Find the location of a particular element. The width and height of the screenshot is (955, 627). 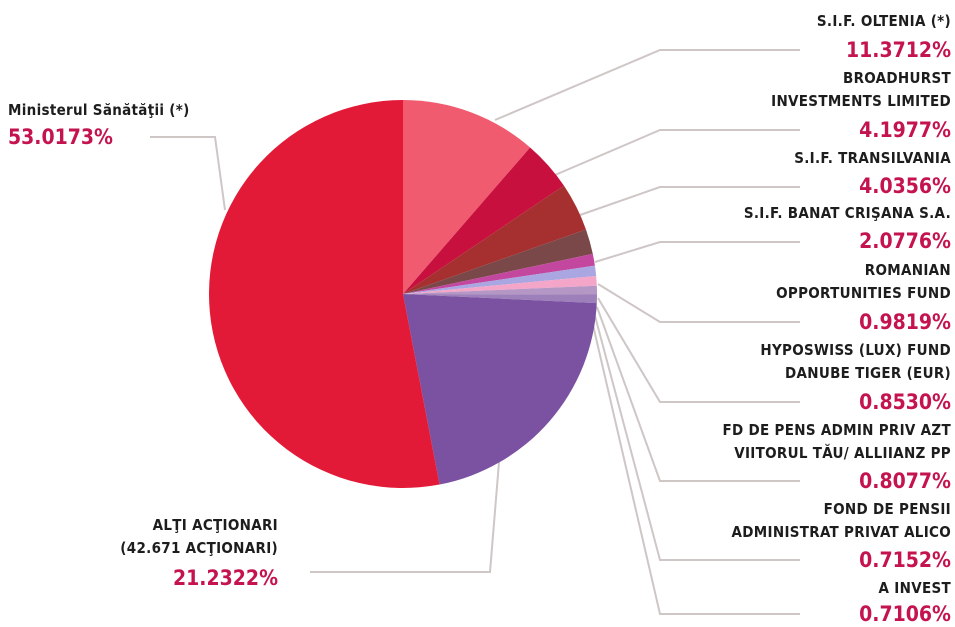

slice-label: HYPOSWISS (LUX) FUND DANUBE TIGER (EUR) is located at coordinates (855, 361).